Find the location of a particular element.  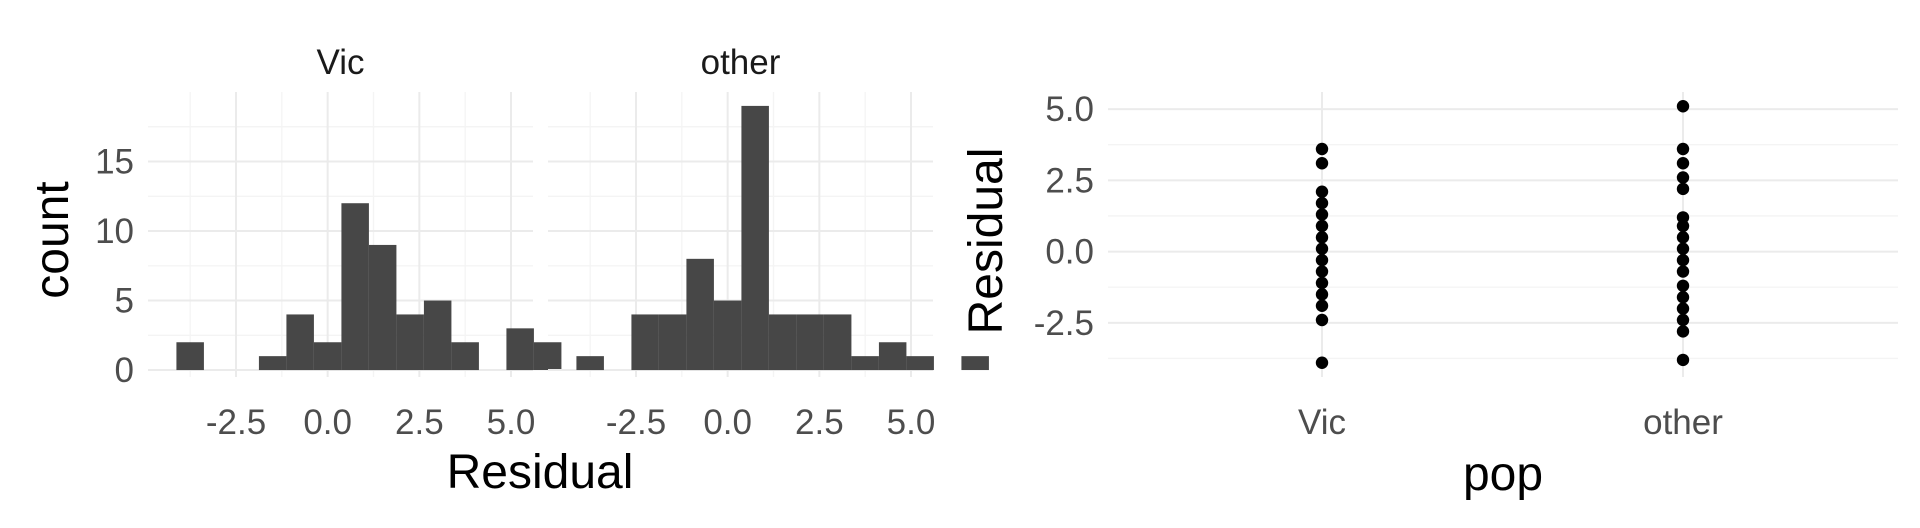

y-axis-title: count is located at coordinates (52, 239).